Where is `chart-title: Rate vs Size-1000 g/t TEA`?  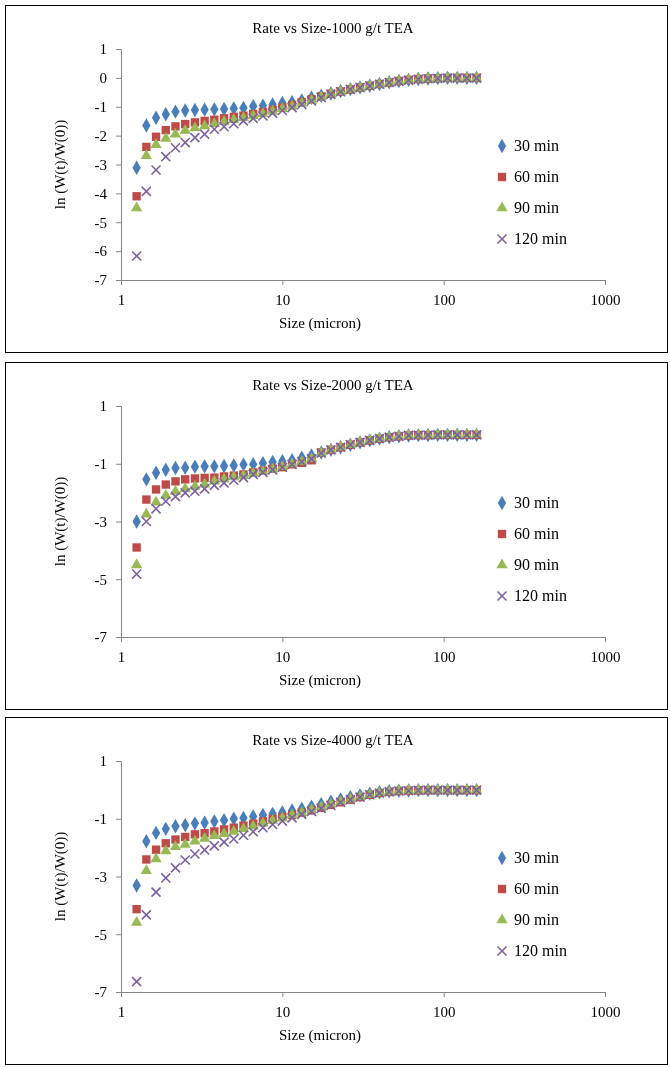 chart-title: Rate vs Size-1000 g/t TEA is located at coordinates (333, 28).